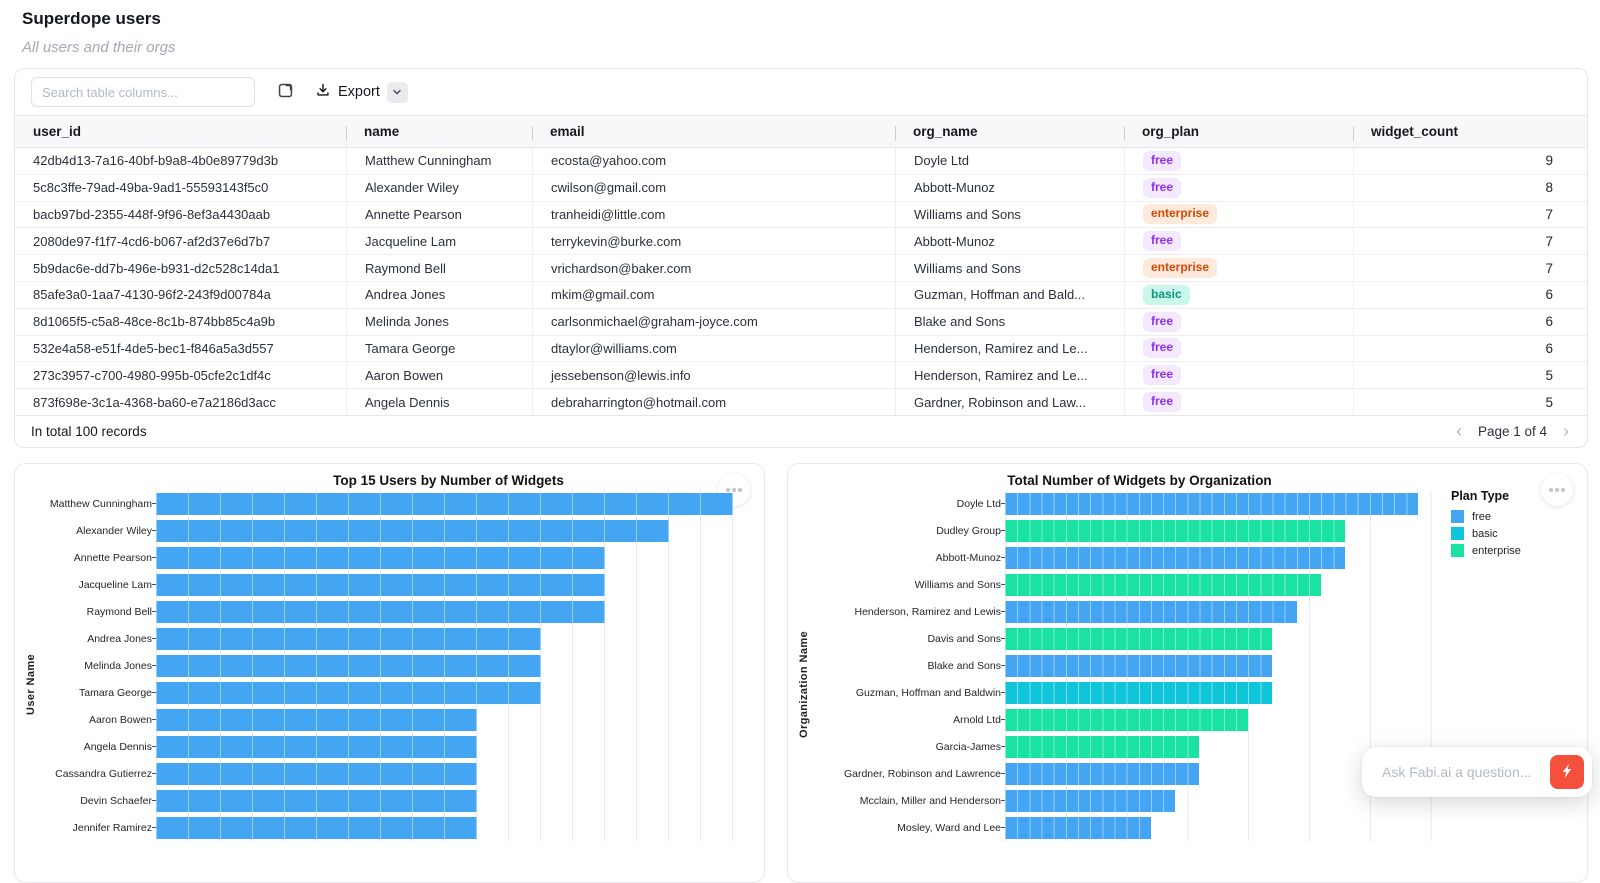 This screenshot has height=883, width=1600. I want to click on cell-name: Annette Pearson, so click(439, 214).